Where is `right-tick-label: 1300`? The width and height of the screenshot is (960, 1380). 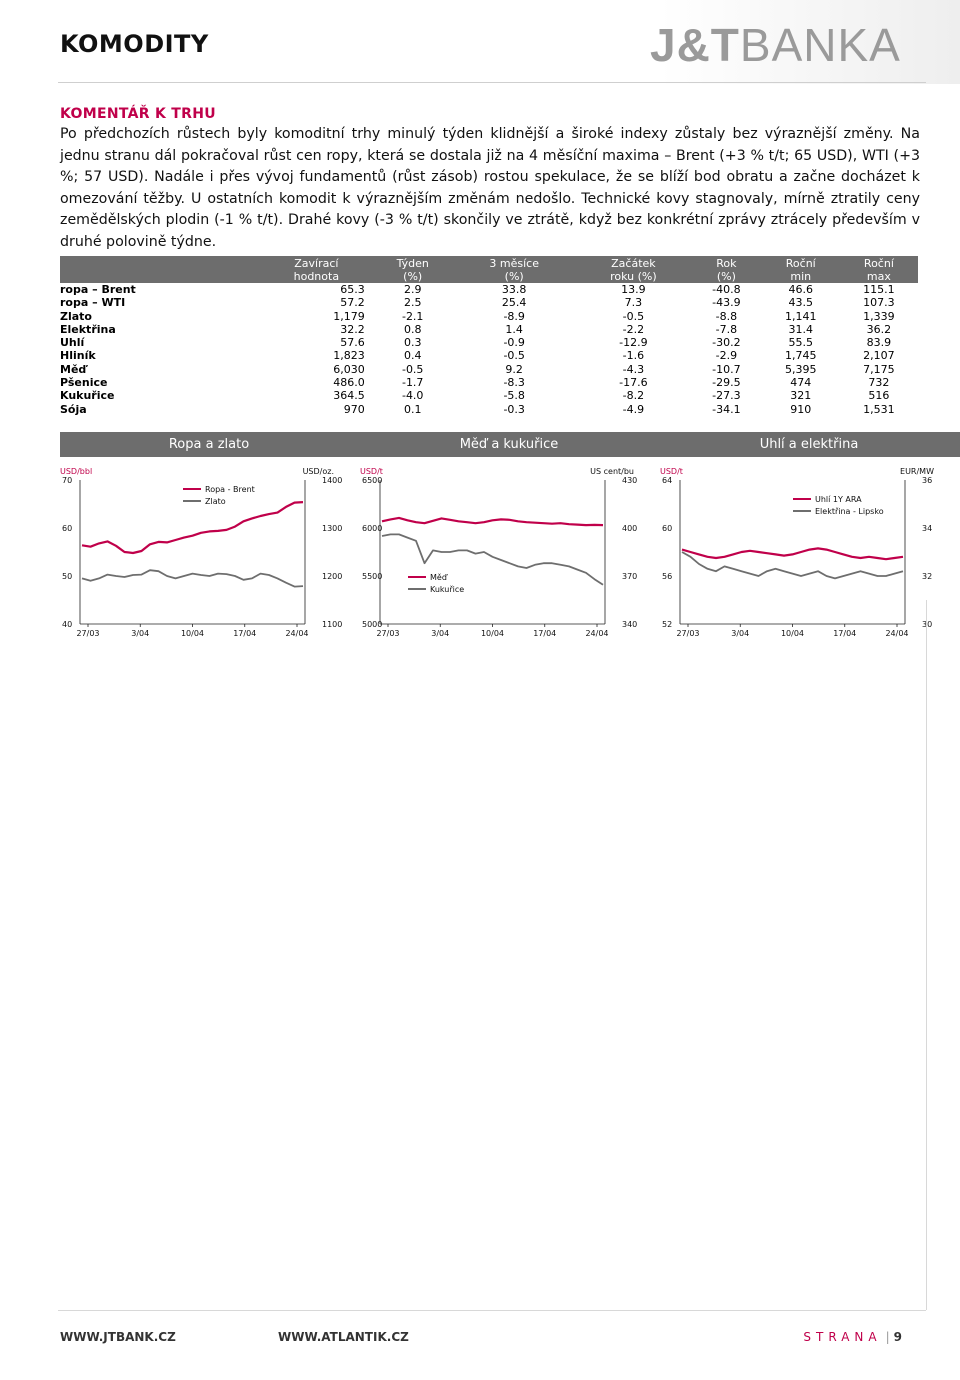
right-tick-label: 1300 is located at coordinates (332, 528).